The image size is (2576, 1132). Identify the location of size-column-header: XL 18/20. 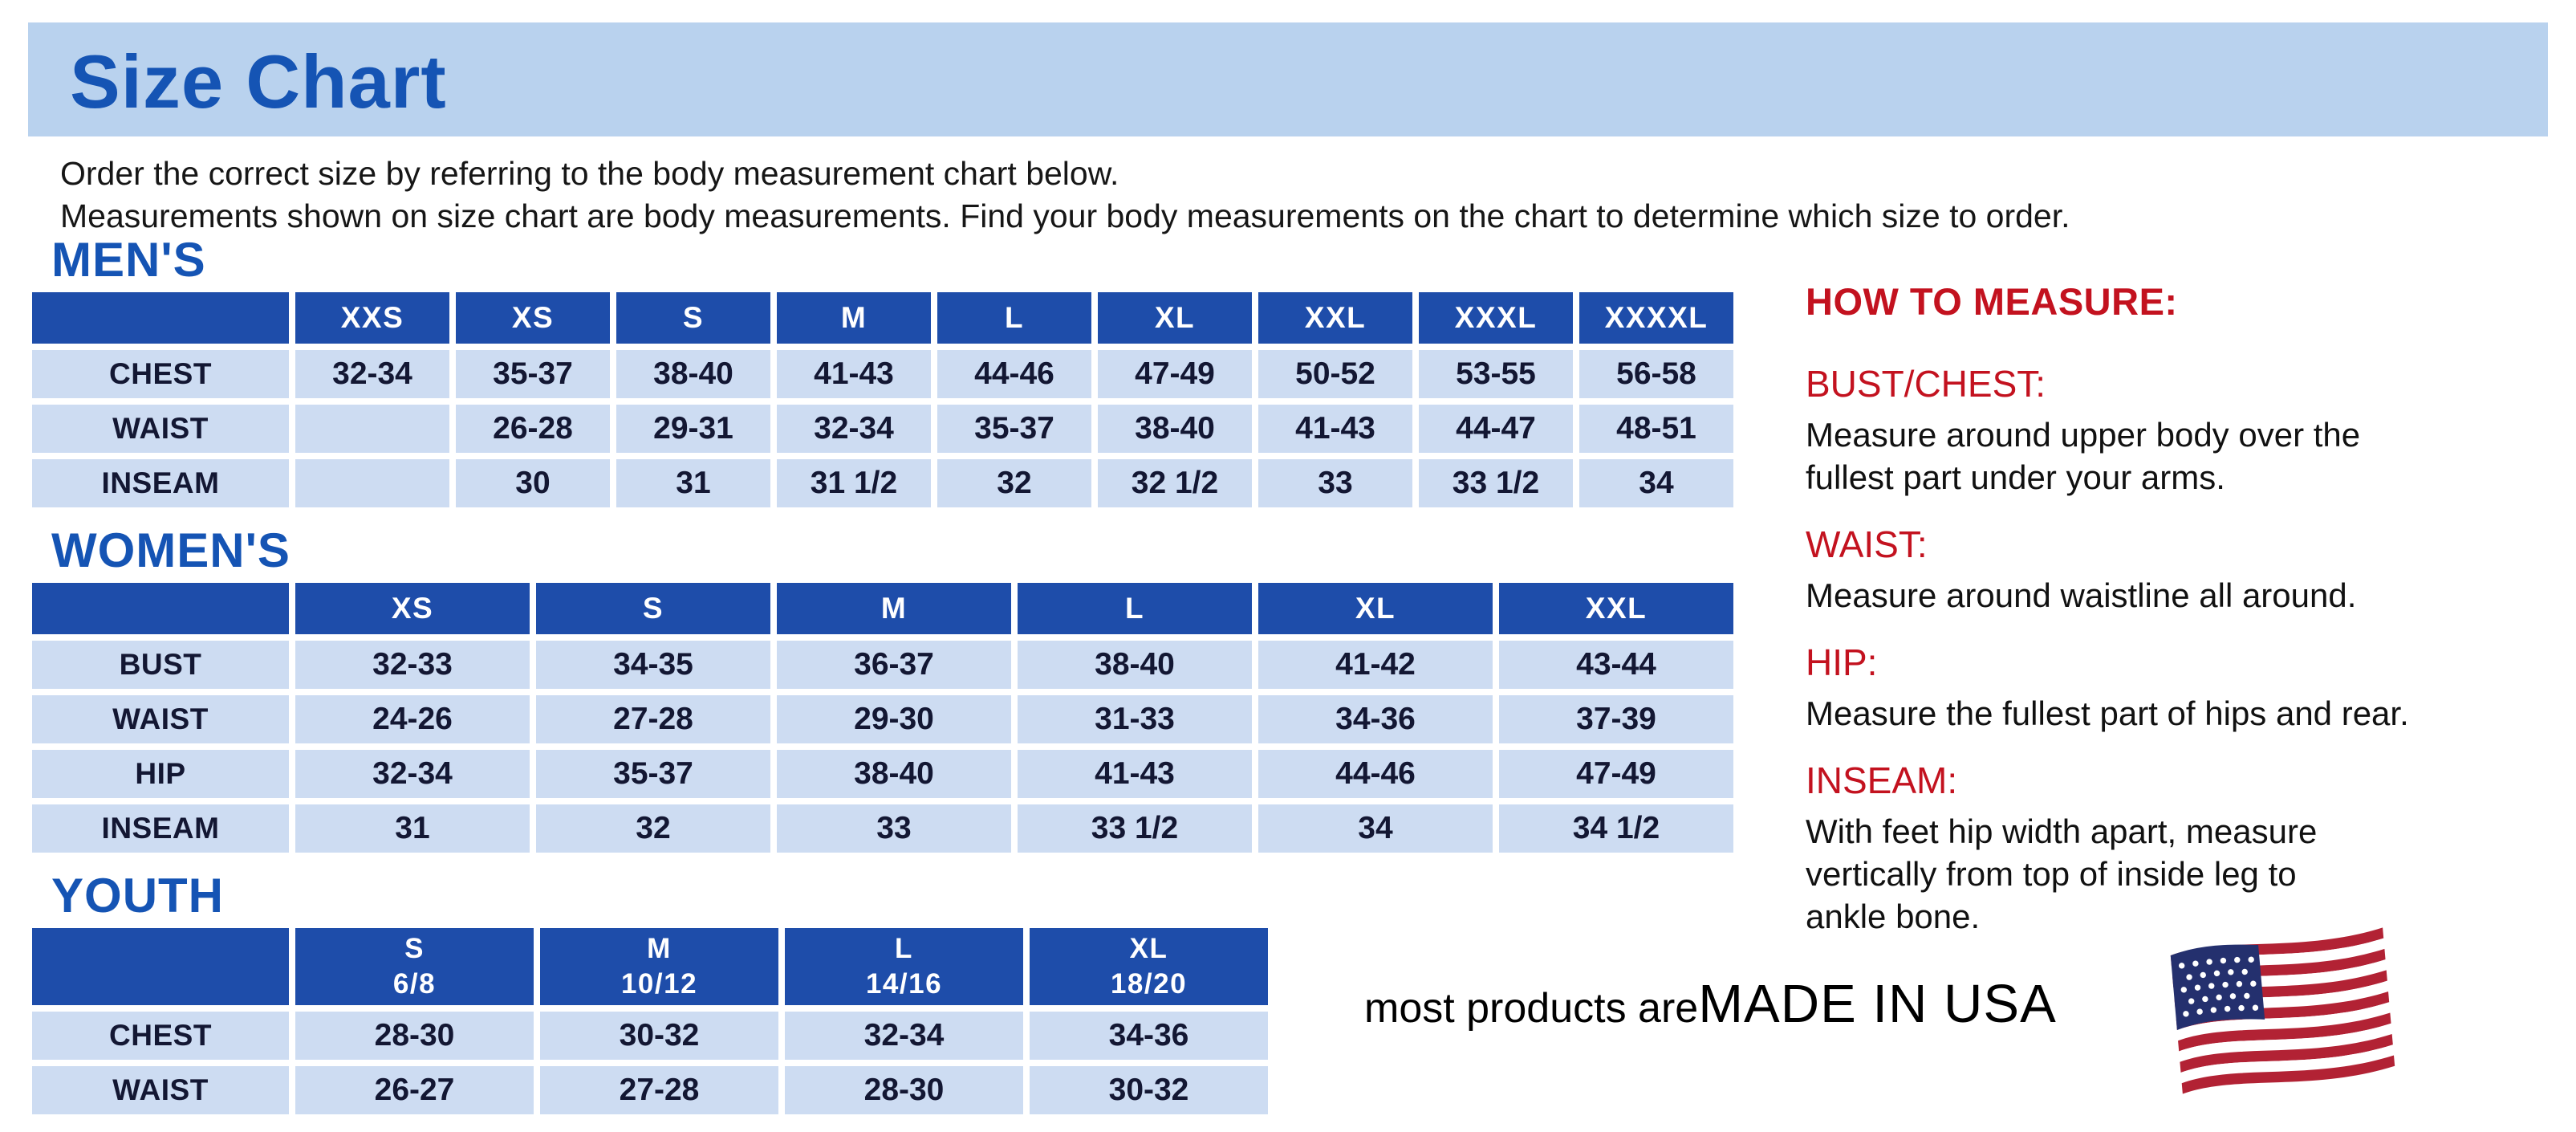
(1149, 967).